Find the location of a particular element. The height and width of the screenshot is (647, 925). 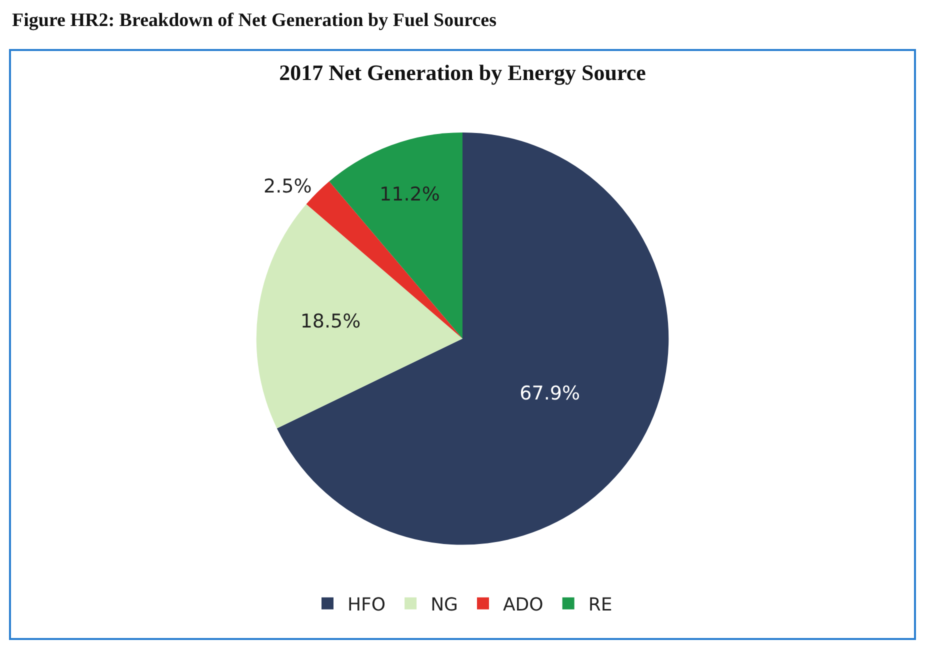

legend-label: ADO is located at coordinates (523, 605).